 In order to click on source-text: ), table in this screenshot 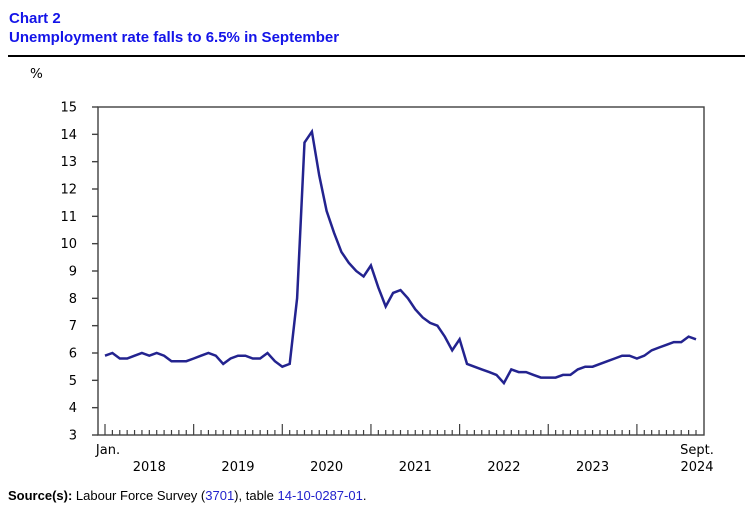, I will do `click(256, 495)`.